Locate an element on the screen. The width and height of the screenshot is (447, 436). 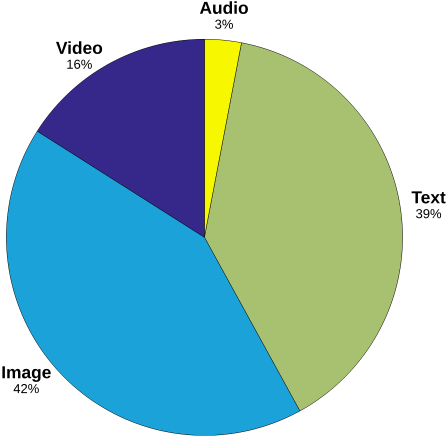
data-label: 3% is located at coordinates (224, 24).